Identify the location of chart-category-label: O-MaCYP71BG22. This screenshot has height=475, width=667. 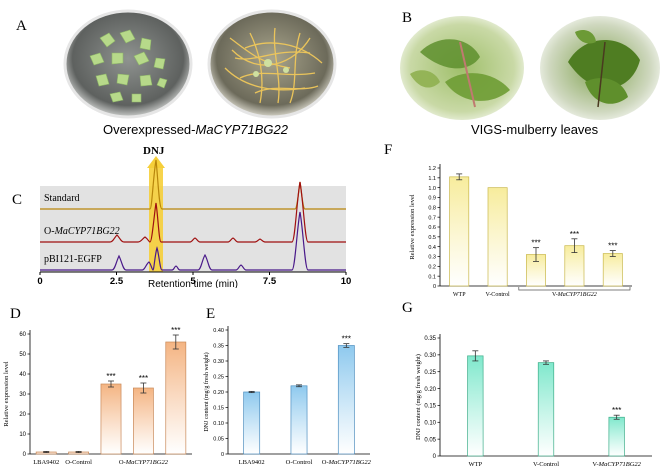
(347, 462).